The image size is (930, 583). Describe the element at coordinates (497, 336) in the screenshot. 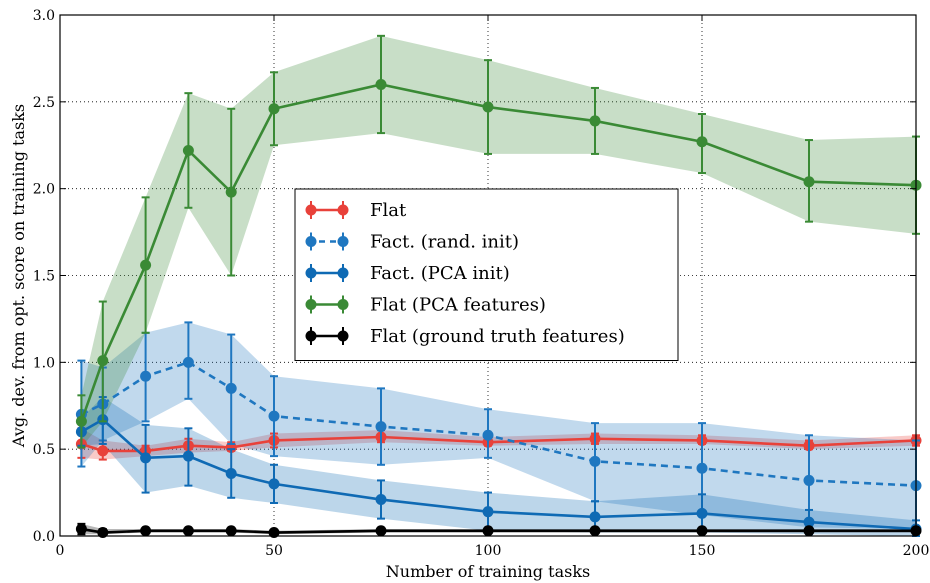

I see `legend-label: Flat (ground truth features)` at that location.